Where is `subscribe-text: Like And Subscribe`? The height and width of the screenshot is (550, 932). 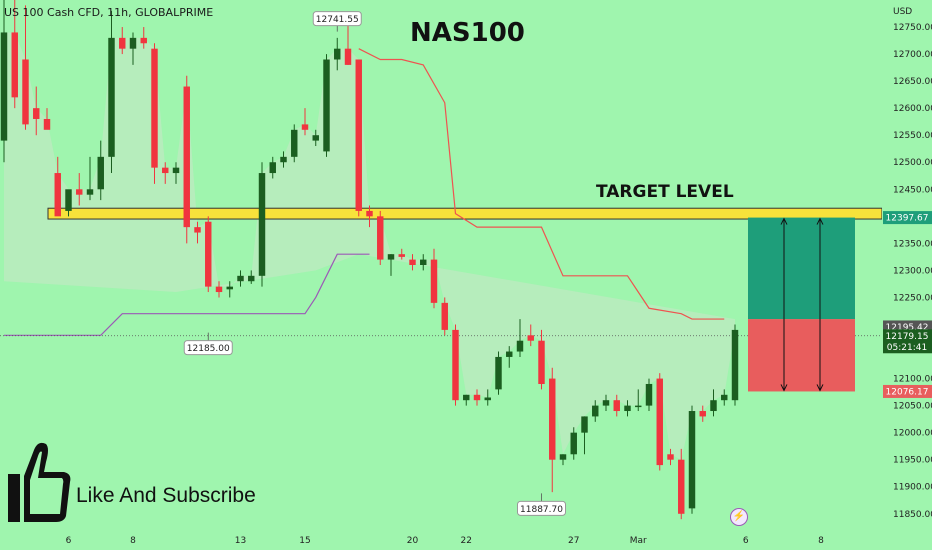
subscribe-text: Like And Subscribe is located at coordinates (166, 495).